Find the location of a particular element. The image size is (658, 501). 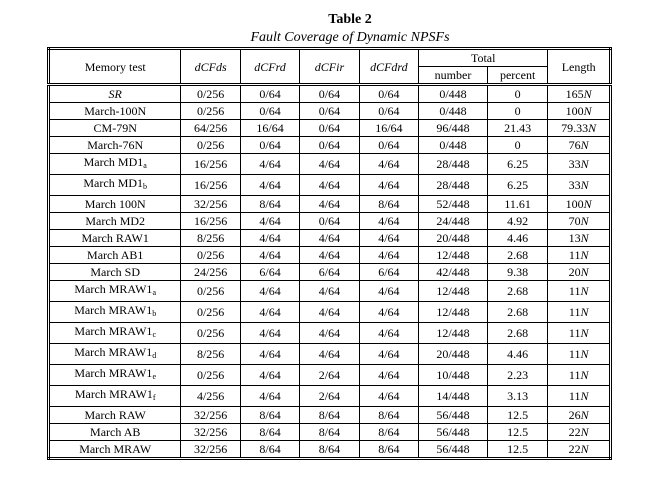

memory-test-name: March MD1 is located at coordinates (113, 162).